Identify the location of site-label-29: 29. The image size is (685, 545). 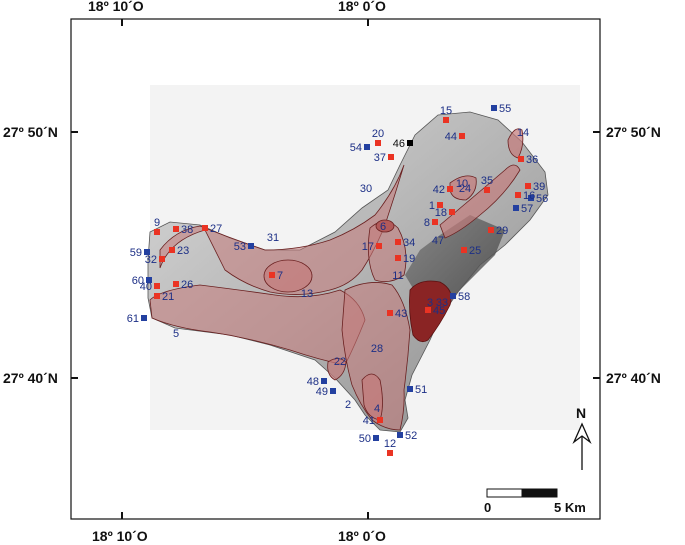
(502, 231).